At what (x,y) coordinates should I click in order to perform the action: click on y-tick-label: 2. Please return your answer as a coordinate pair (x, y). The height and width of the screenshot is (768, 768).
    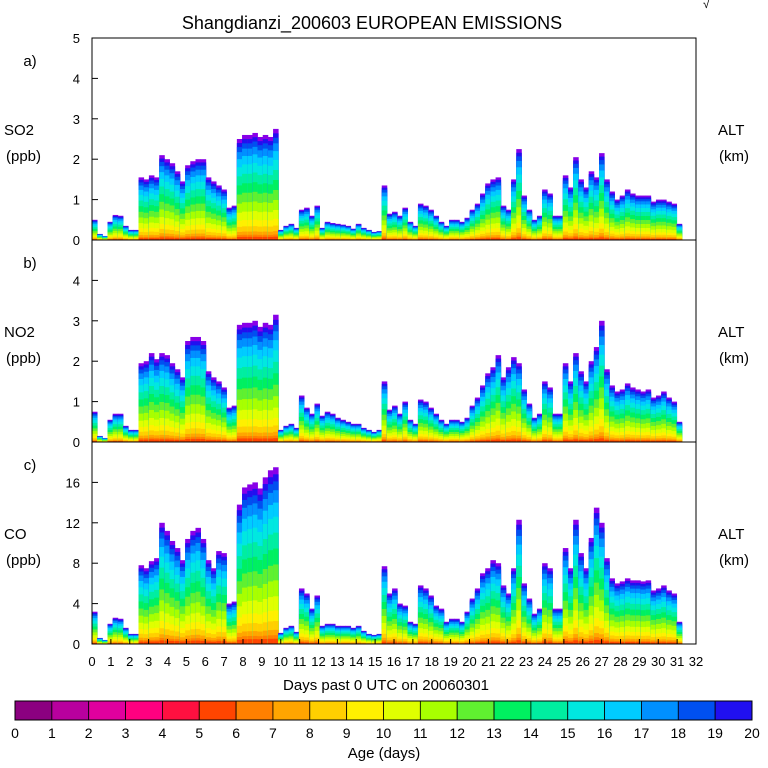
    Looking at the image, I should click on (76, 361).